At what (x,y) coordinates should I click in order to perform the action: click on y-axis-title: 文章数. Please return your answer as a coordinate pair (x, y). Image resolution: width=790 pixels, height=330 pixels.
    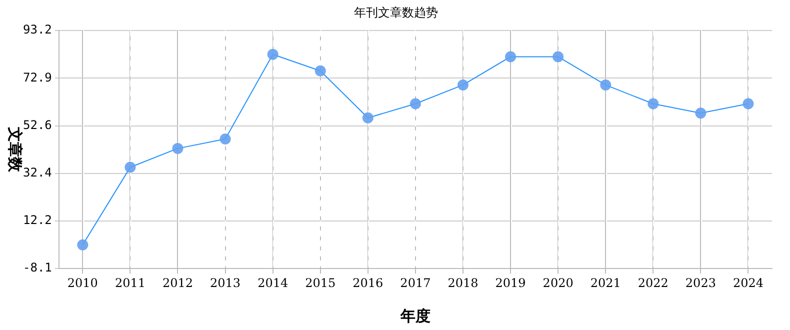
    Looking at the image, I should click on (15, 149).